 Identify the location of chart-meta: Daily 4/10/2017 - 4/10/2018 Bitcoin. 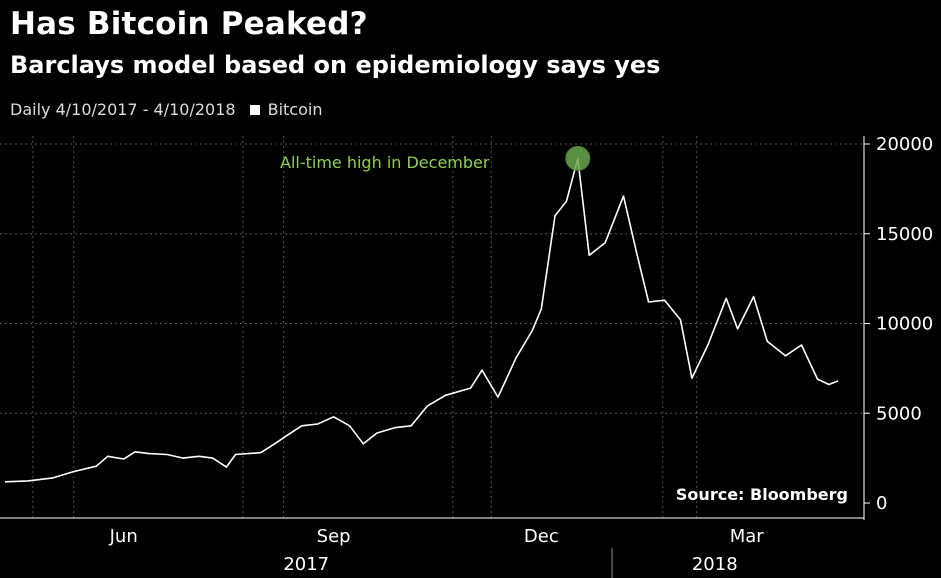
(166, 109).